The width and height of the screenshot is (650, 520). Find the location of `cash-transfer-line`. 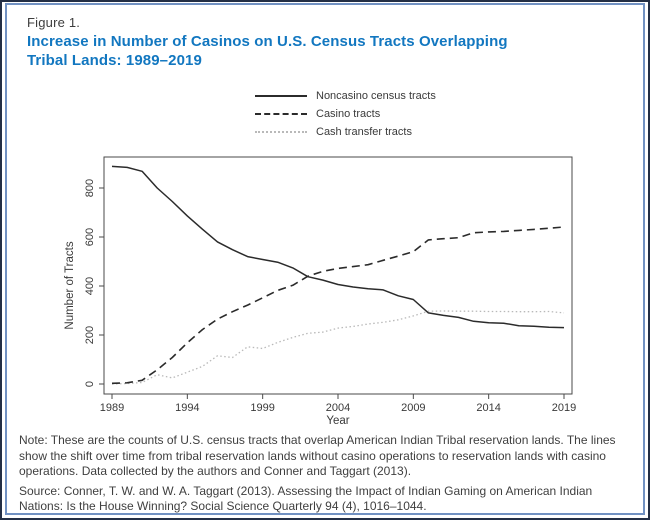

cash-transfer-line is located at coordinates (338, 347).